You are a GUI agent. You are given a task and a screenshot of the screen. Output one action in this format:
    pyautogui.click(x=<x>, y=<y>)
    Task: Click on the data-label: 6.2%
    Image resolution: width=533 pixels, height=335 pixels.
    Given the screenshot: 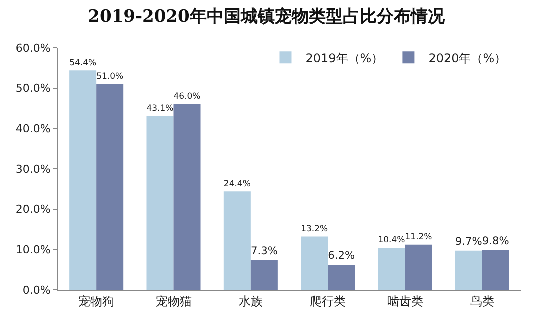 What is the action you would take?
    pyautogui.click(x=342, y=255)
    